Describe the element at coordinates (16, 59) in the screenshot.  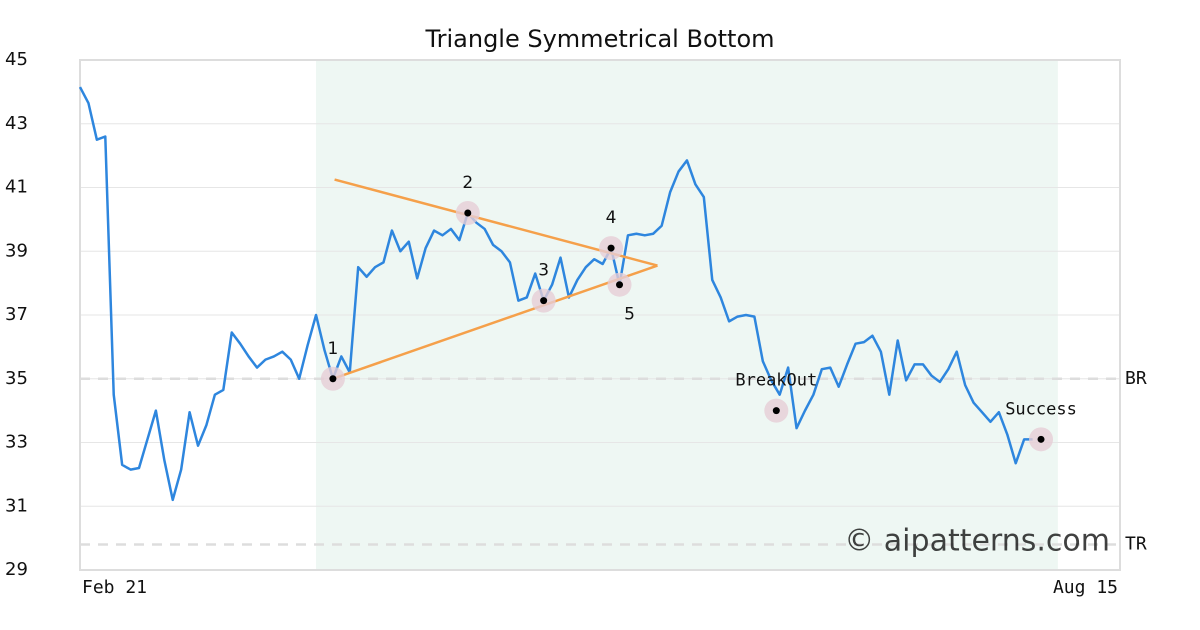
I see `y-tick-label: 45` at that location.